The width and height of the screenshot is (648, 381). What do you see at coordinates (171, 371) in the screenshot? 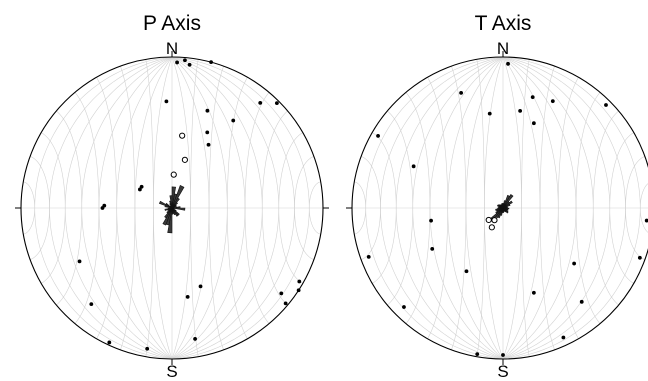
I see `p-axis-south-label: S` at bounding box center [171, 371].